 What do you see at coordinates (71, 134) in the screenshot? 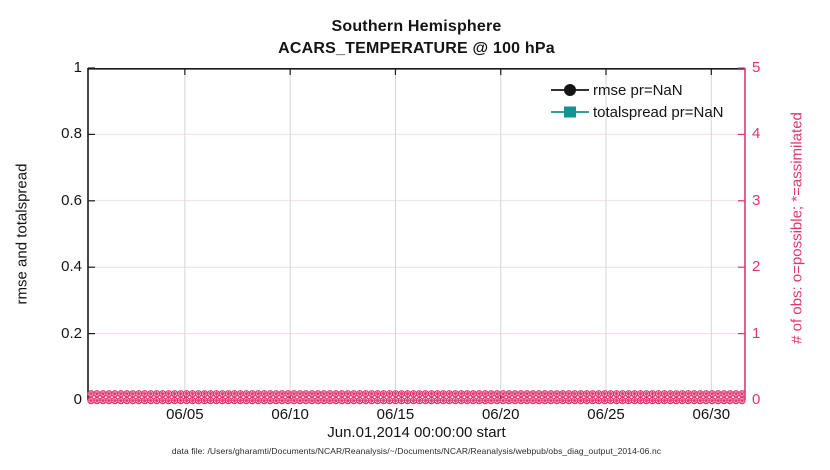
I see `y-tick-label-left: 0.8` at bounding box center [71, 134].